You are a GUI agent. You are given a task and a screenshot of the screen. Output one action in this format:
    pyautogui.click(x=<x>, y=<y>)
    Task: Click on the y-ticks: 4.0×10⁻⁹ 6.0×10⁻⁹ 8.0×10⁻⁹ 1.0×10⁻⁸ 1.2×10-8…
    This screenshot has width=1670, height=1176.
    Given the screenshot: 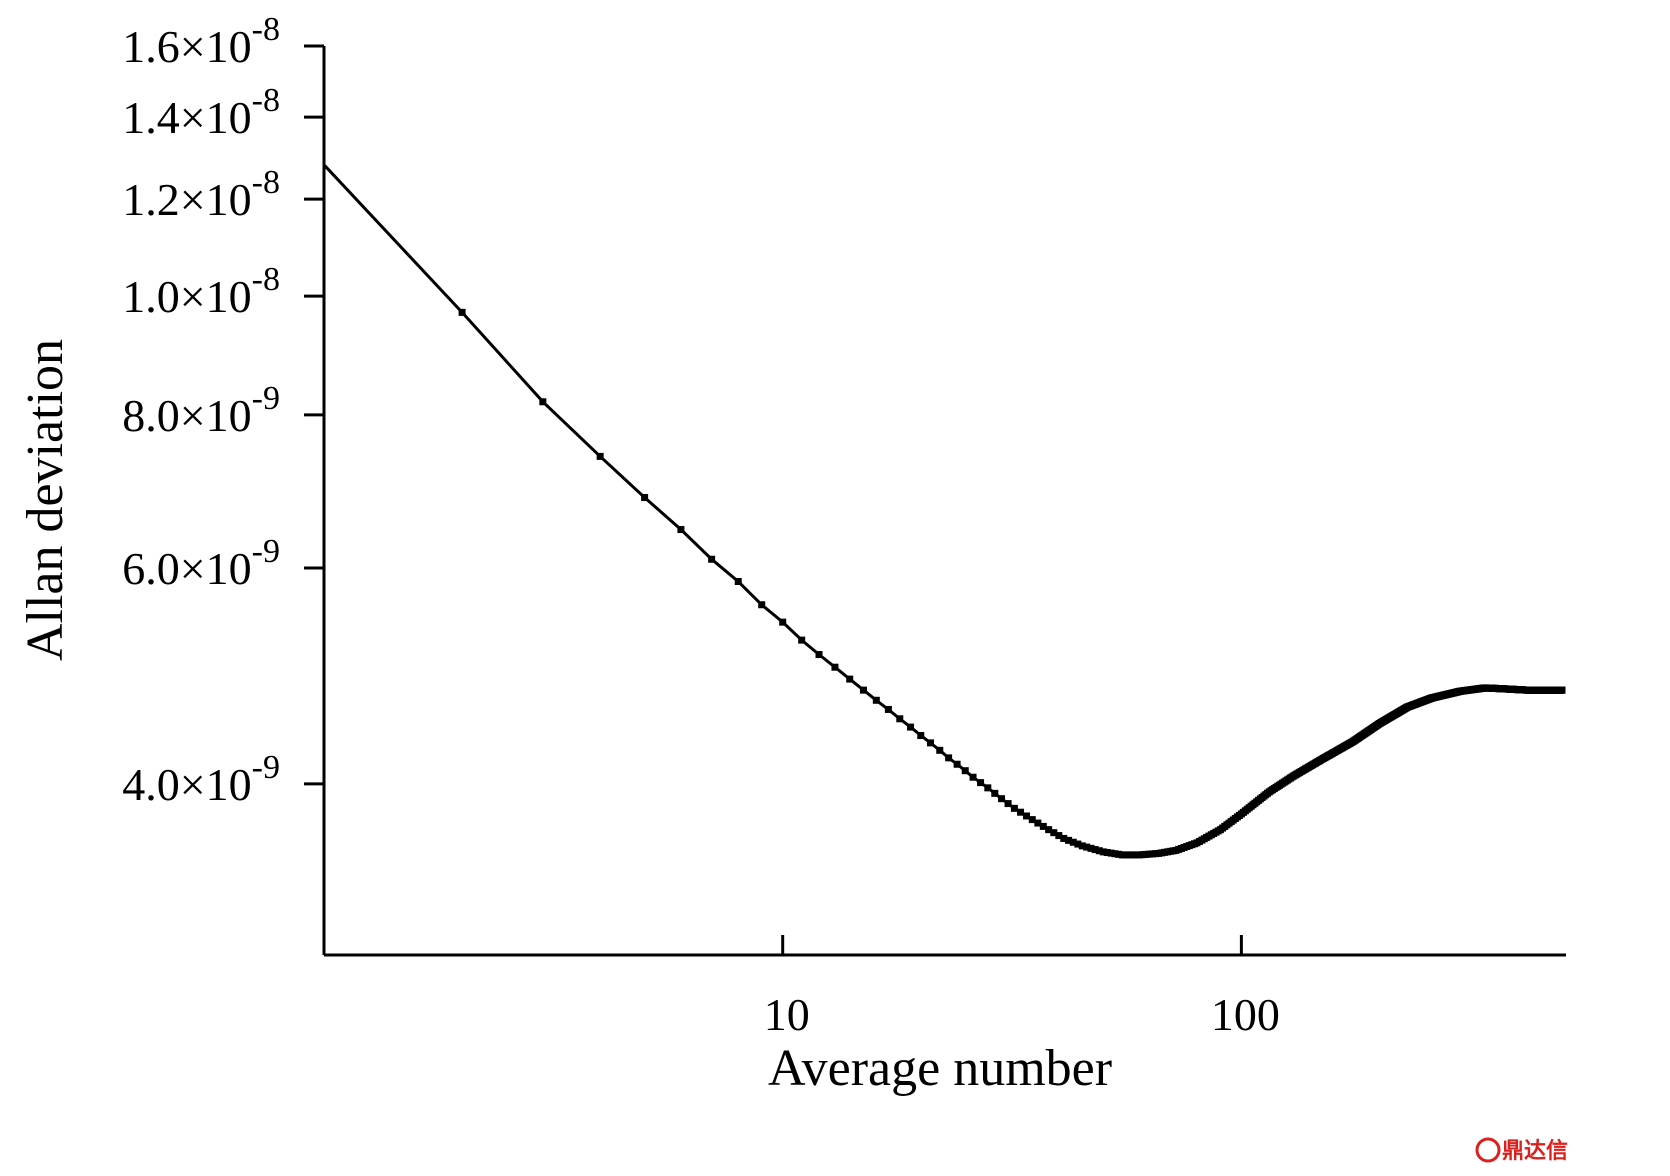 What is the action you would take?
    pyautogui.click(x=223, y=410)
    